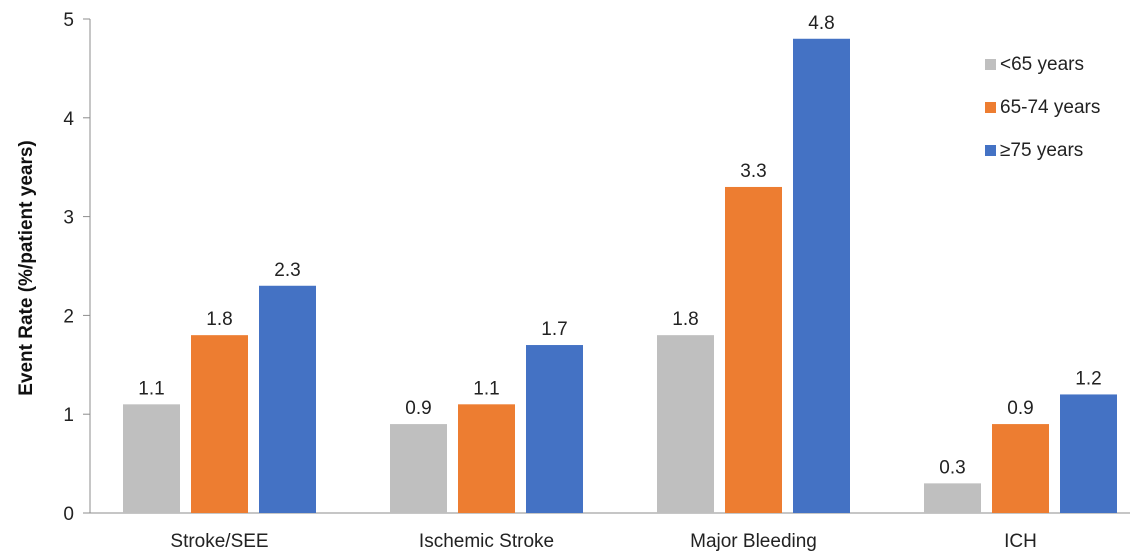  Describe the element at coordinates (26, 268) in the screenshot. I see `y-axis-label: Event Rate (%/patient years)` at that location.